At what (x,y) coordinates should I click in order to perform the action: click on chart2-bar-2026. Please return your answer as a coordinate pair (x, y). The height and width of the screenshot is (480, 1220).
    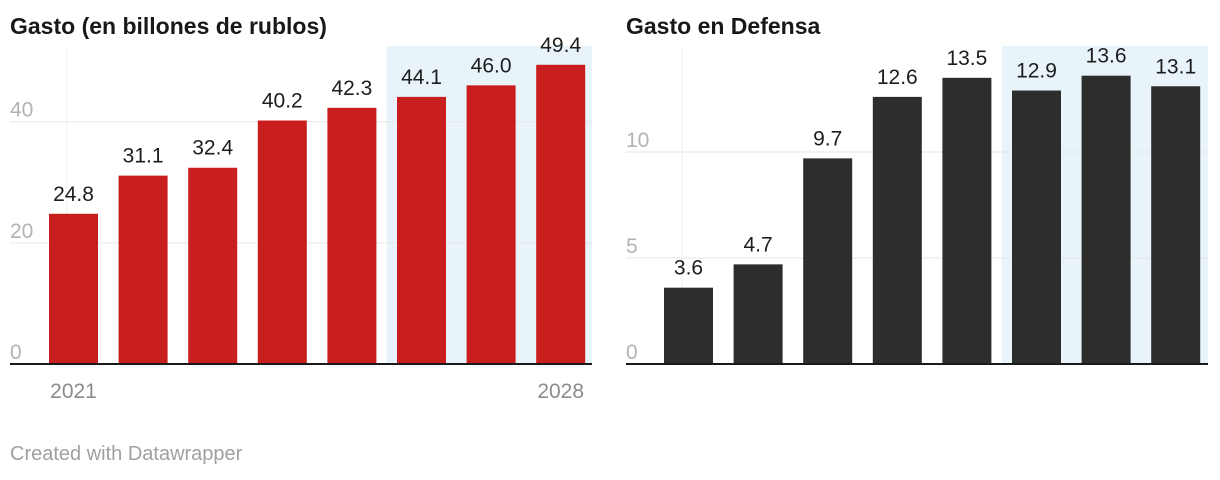
    Looking at the image, I should click on (1036, 227).